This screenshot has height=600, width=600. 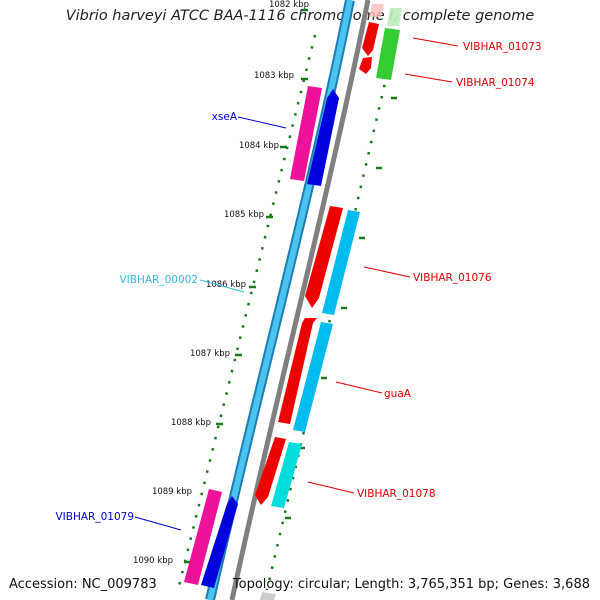 What do you see at coordinates (268, 596) in the screenshot?
I see `gene-feature-bottom-faded` at bounding box center [268, 596].